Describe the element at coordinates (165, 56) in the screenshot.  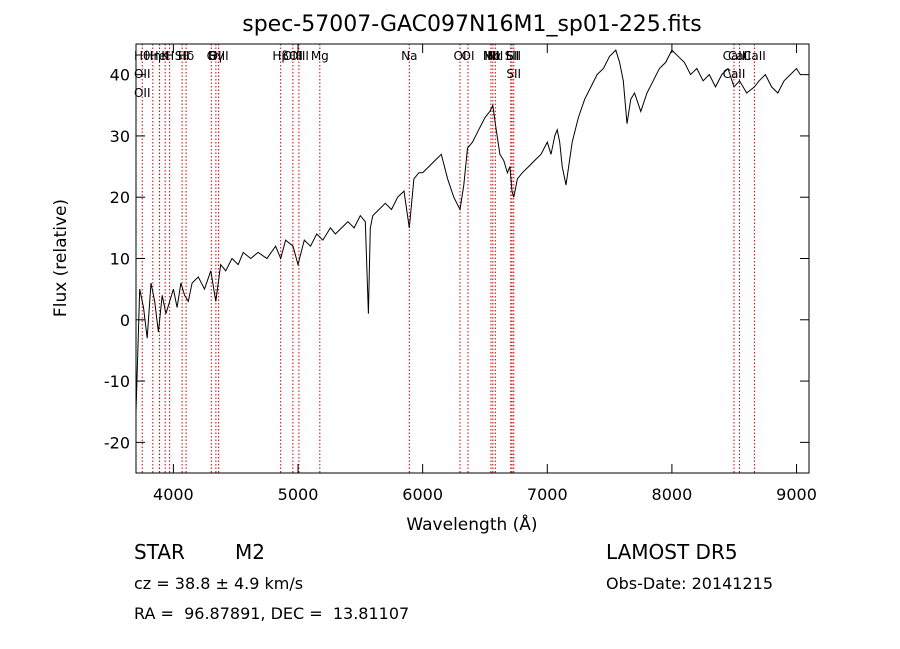
I see `line-label: K` at that location.